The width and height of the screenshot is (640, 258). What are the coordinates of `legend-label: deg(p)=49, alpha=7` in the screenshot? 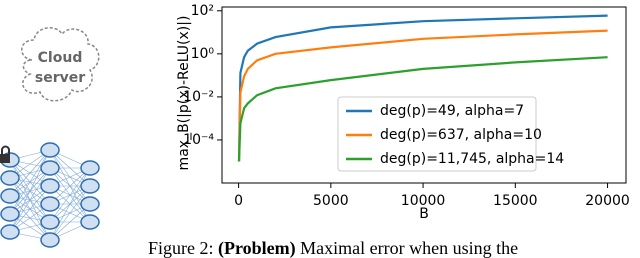 It's located at (452, 111).